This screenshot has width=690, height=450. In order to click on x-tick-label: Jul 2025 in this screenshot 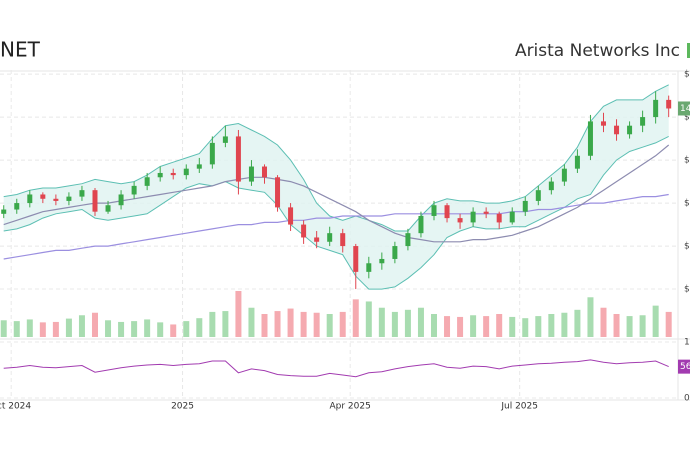, I will do `click(519, 407)`.